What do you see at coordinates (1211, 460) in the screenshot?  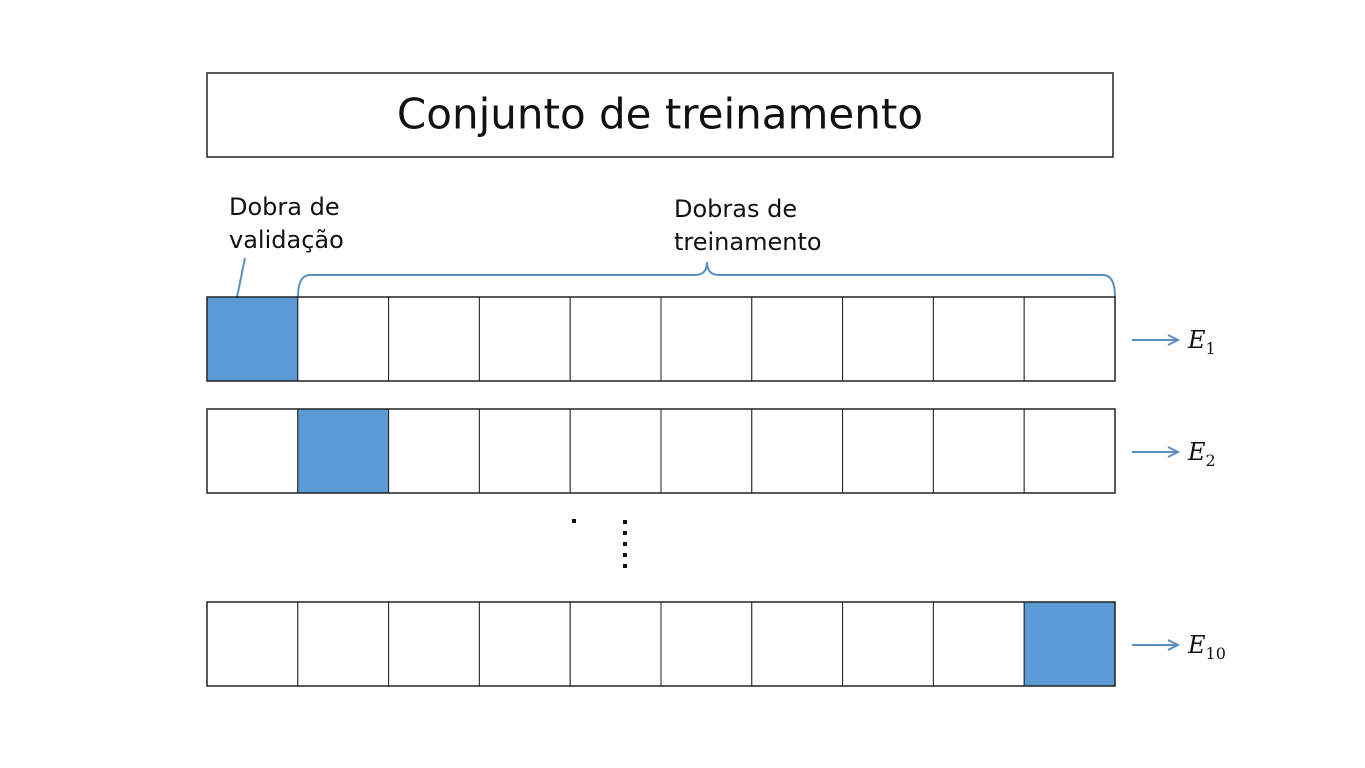 I see `error-index: 2` at bounding box center [1211, 460].